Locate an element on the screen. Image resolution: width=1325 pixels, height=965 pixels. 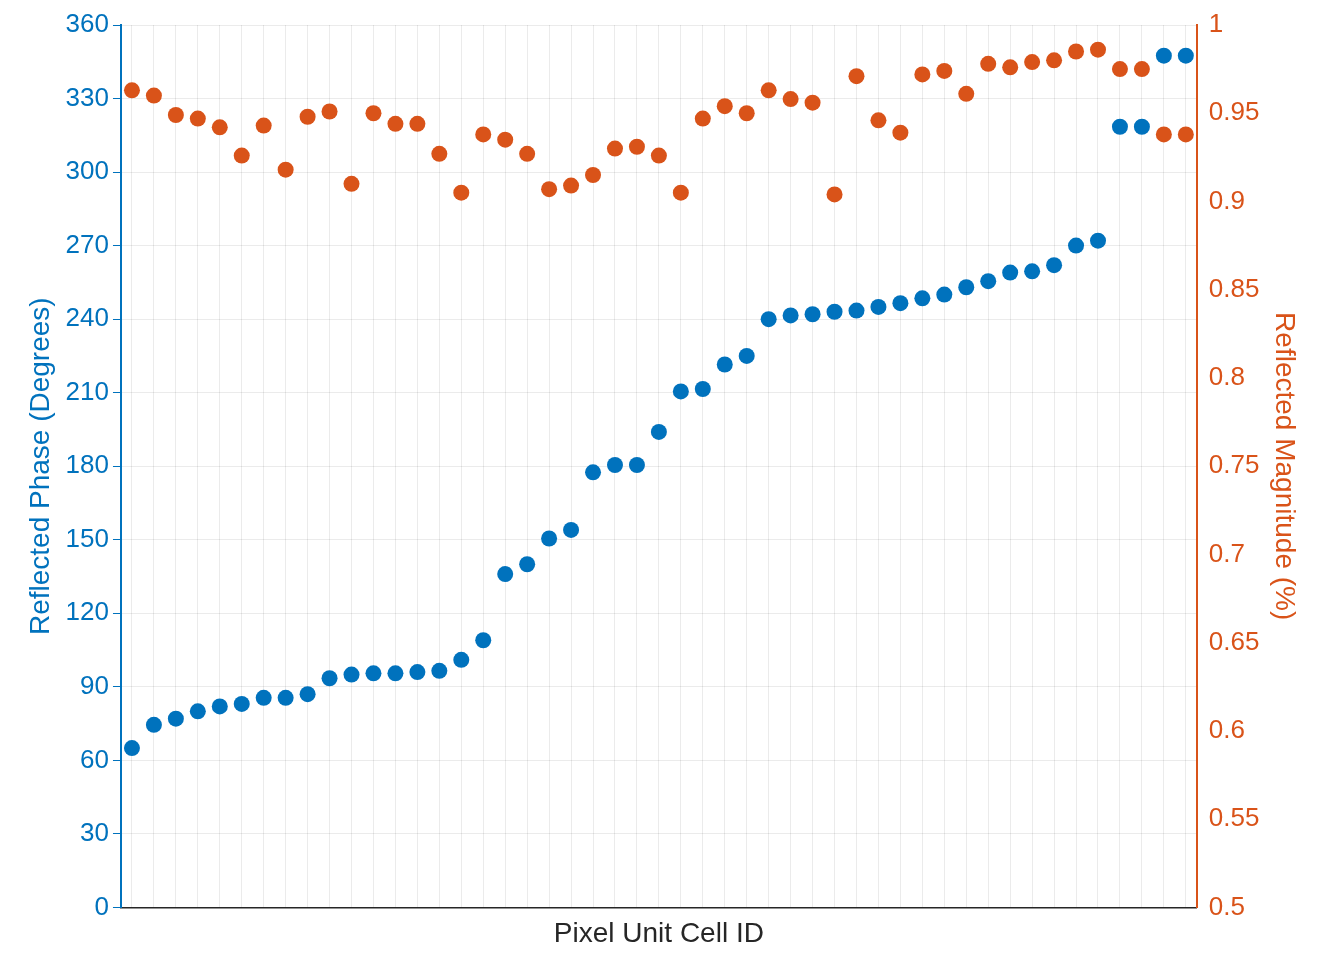
y-tick-label: 360 is located at coordinates (87, 23).